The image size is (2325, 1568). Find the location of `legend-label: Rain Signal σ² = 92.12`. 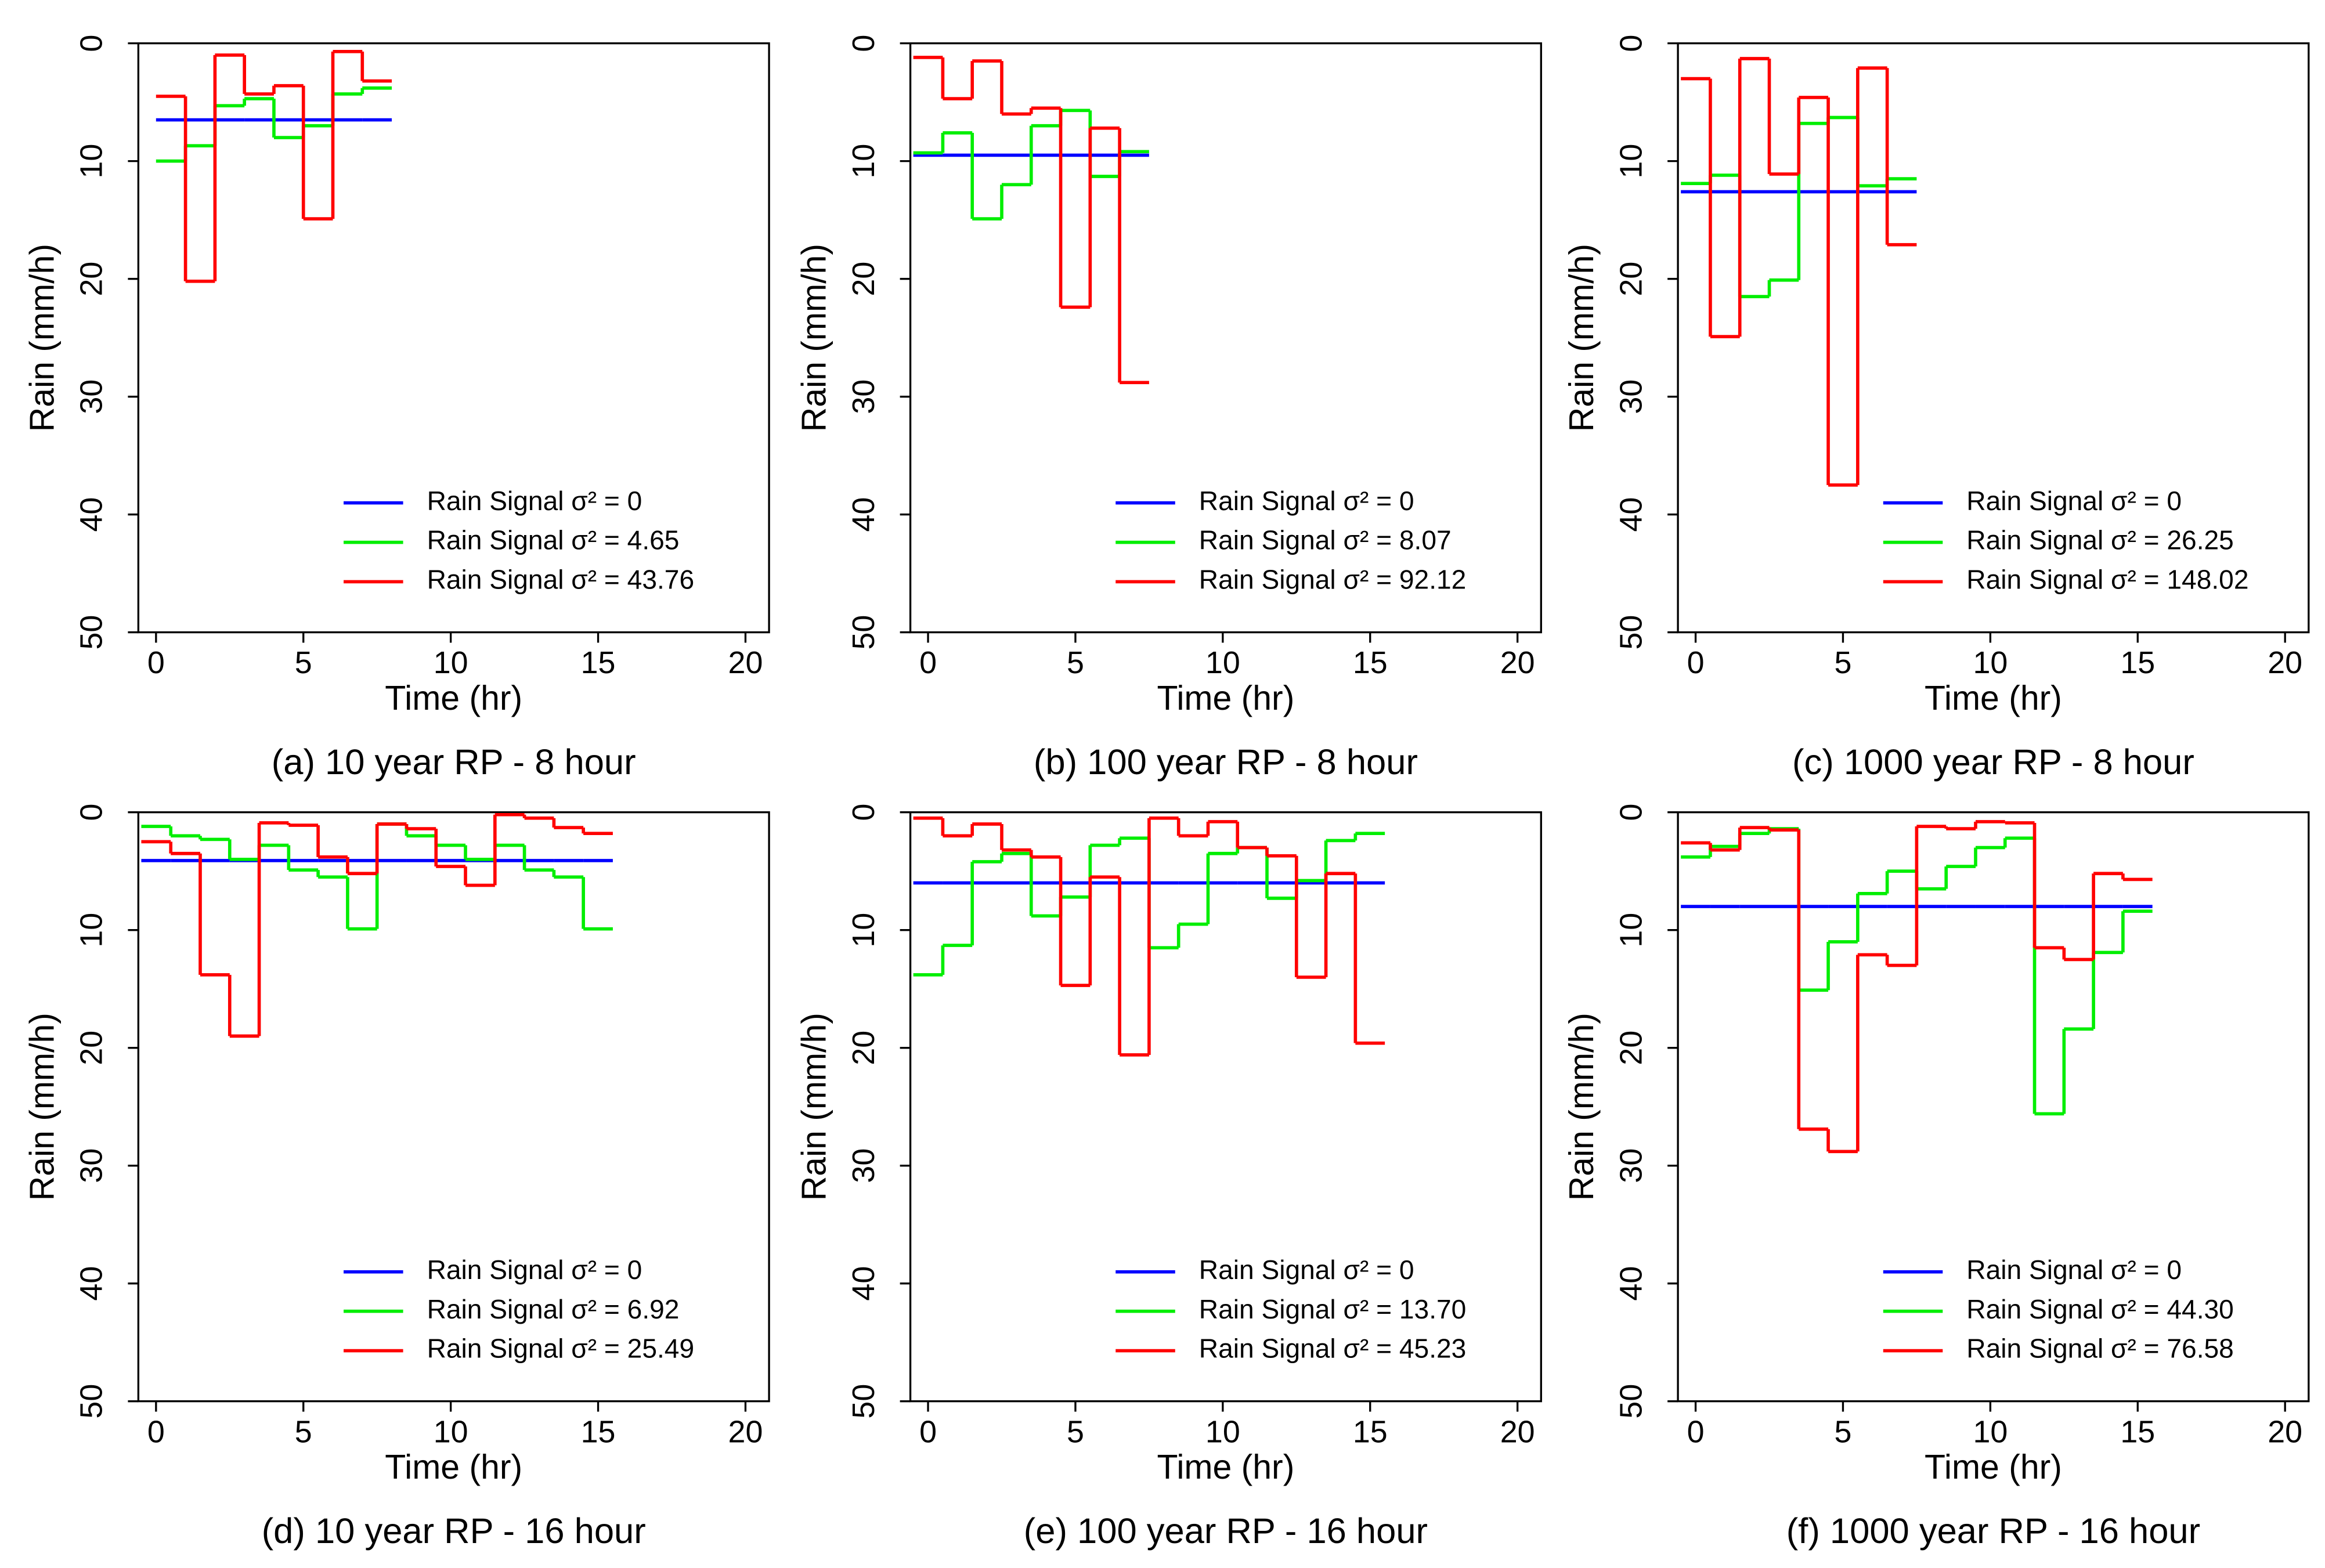

legend-label: Rain Signal σ² = 92.12 is located at coordinates (1333, 580).